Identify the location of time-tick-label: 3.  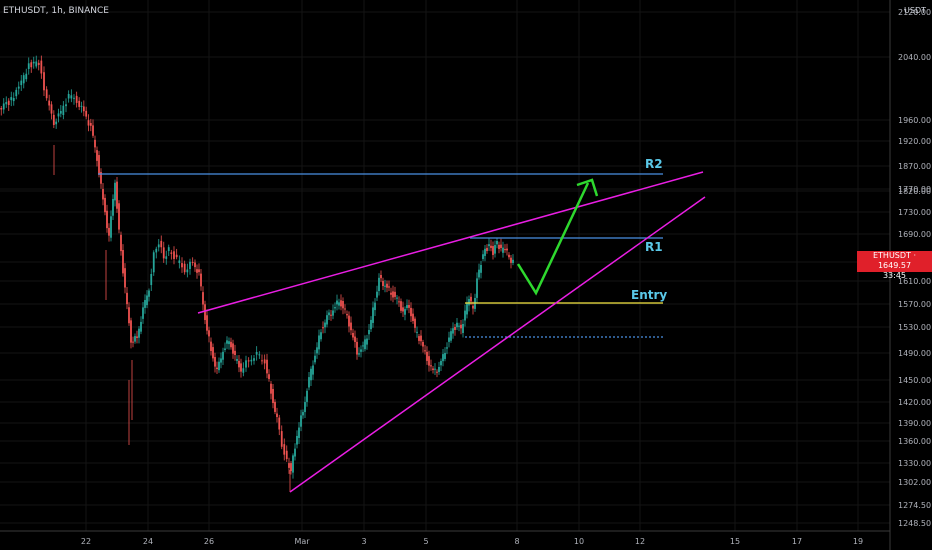
(363, 541).